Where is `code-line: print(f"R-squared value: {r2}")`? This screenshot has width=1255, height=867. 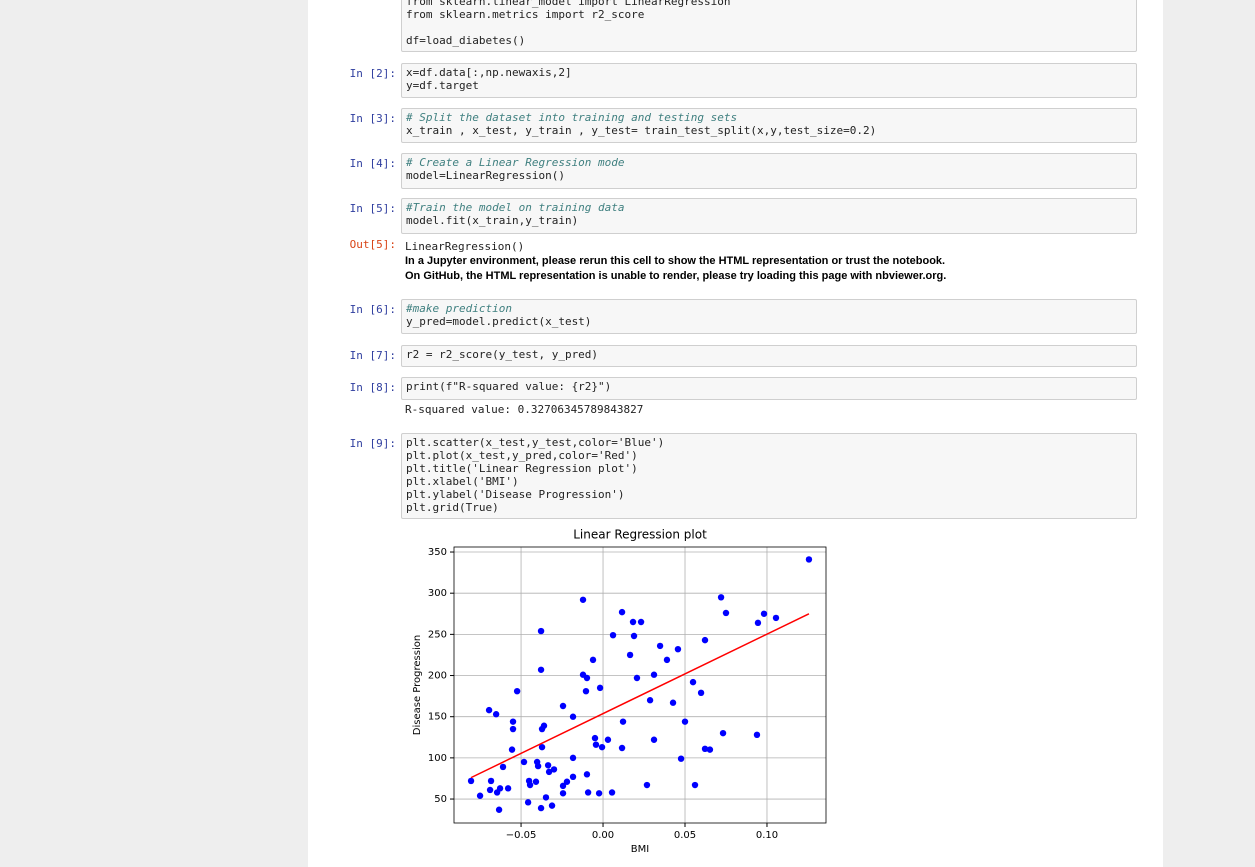 code-line: print(f"R-squared value: {r2}") is located at coordinates (509, 386).